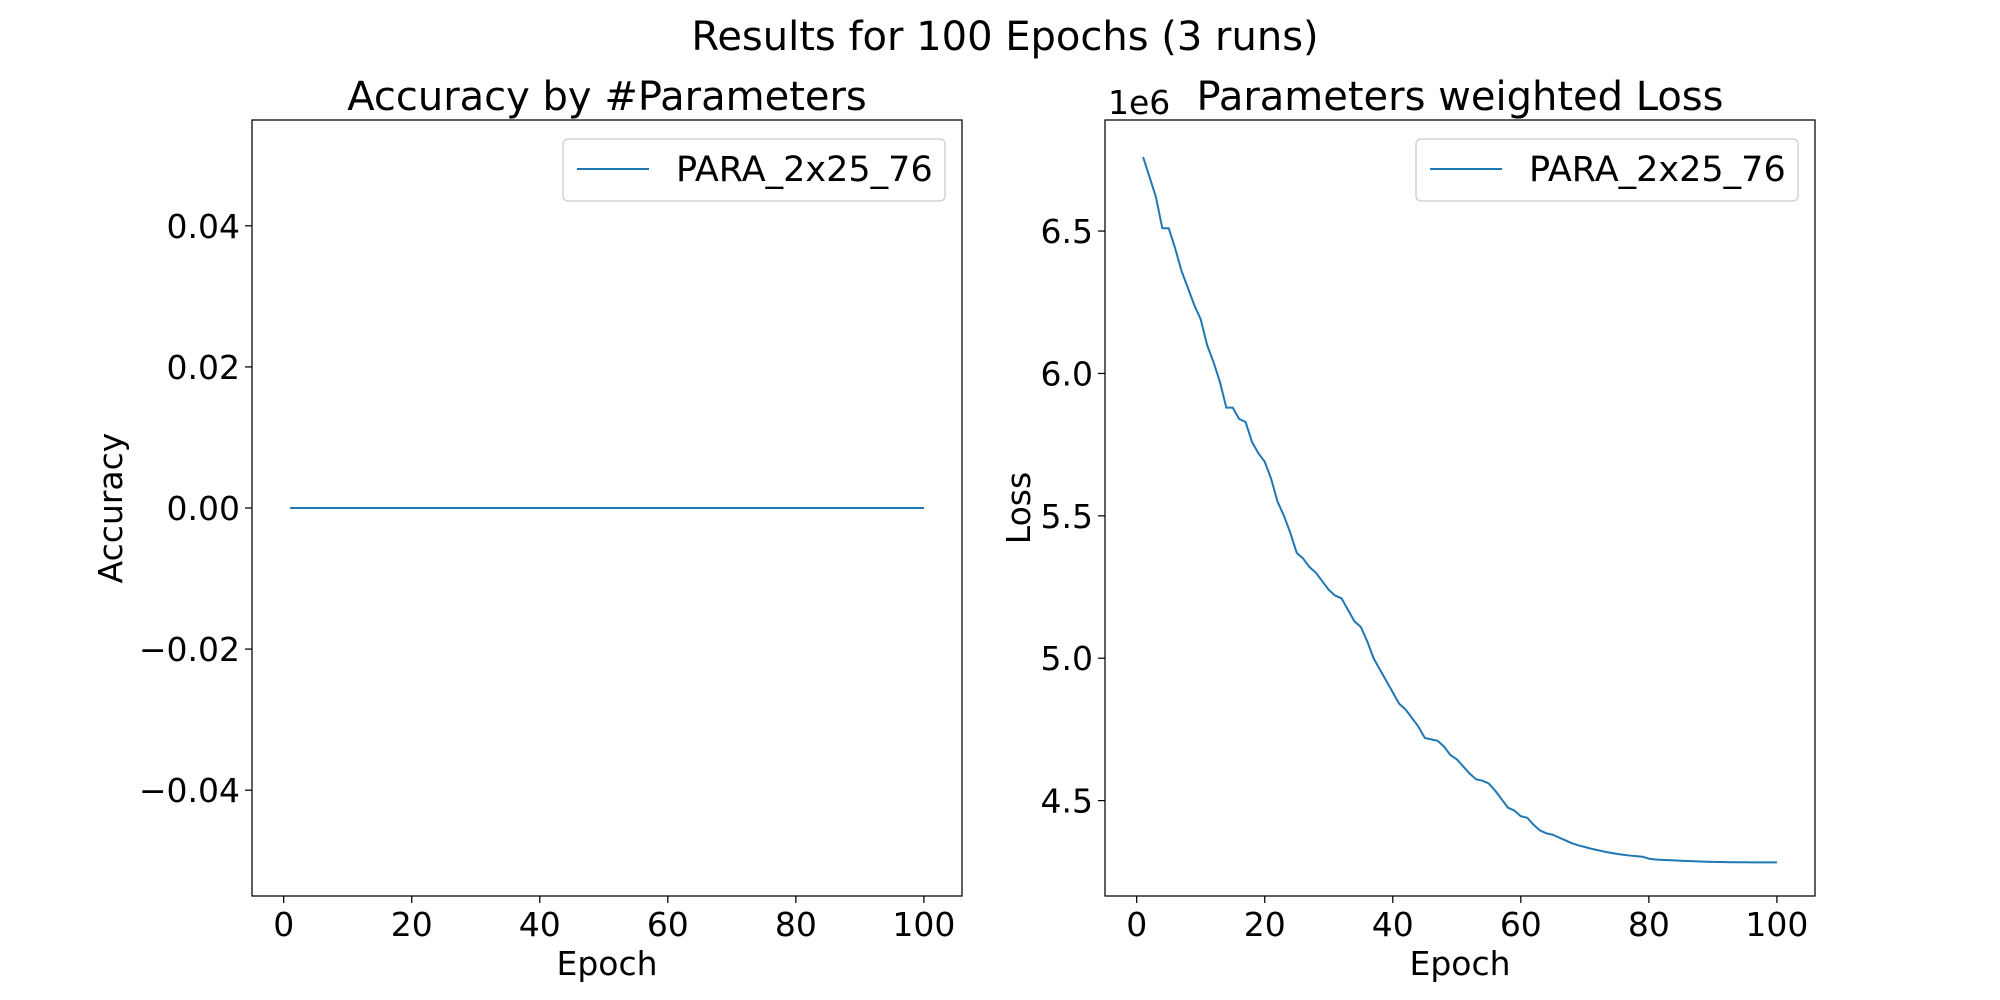 Image resolution: width=2000 pixels, height=1000 pixels. I want to click on accuracy-x-tick-label: 60, so click(668, 924).